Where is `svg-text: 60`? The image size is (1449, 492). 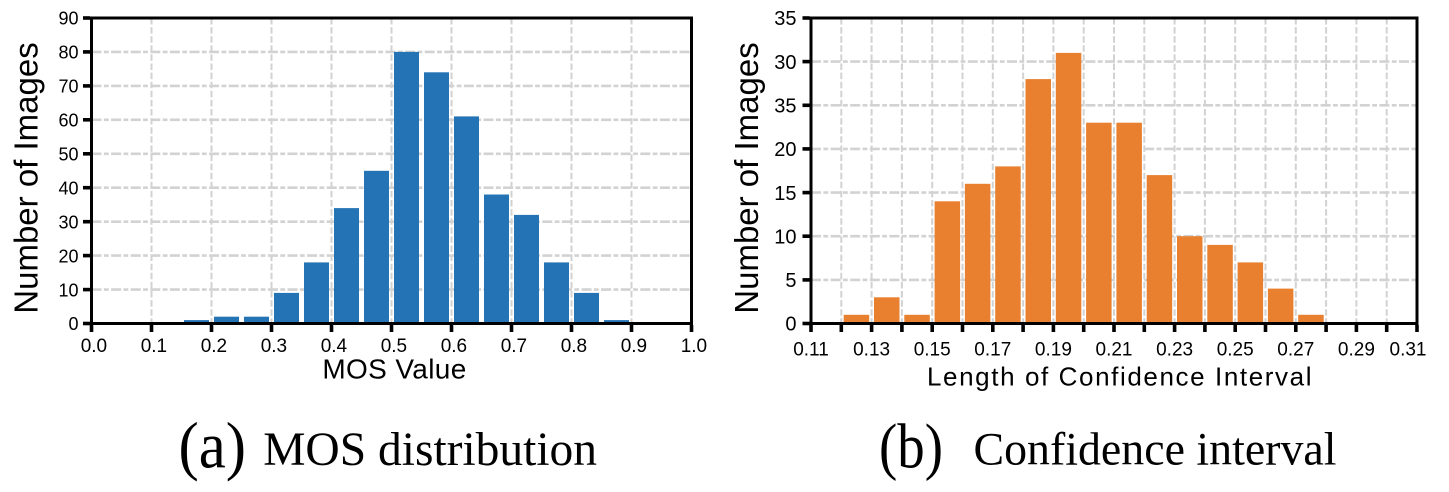 svg-text: 60 is located at coordinates (68, 121).